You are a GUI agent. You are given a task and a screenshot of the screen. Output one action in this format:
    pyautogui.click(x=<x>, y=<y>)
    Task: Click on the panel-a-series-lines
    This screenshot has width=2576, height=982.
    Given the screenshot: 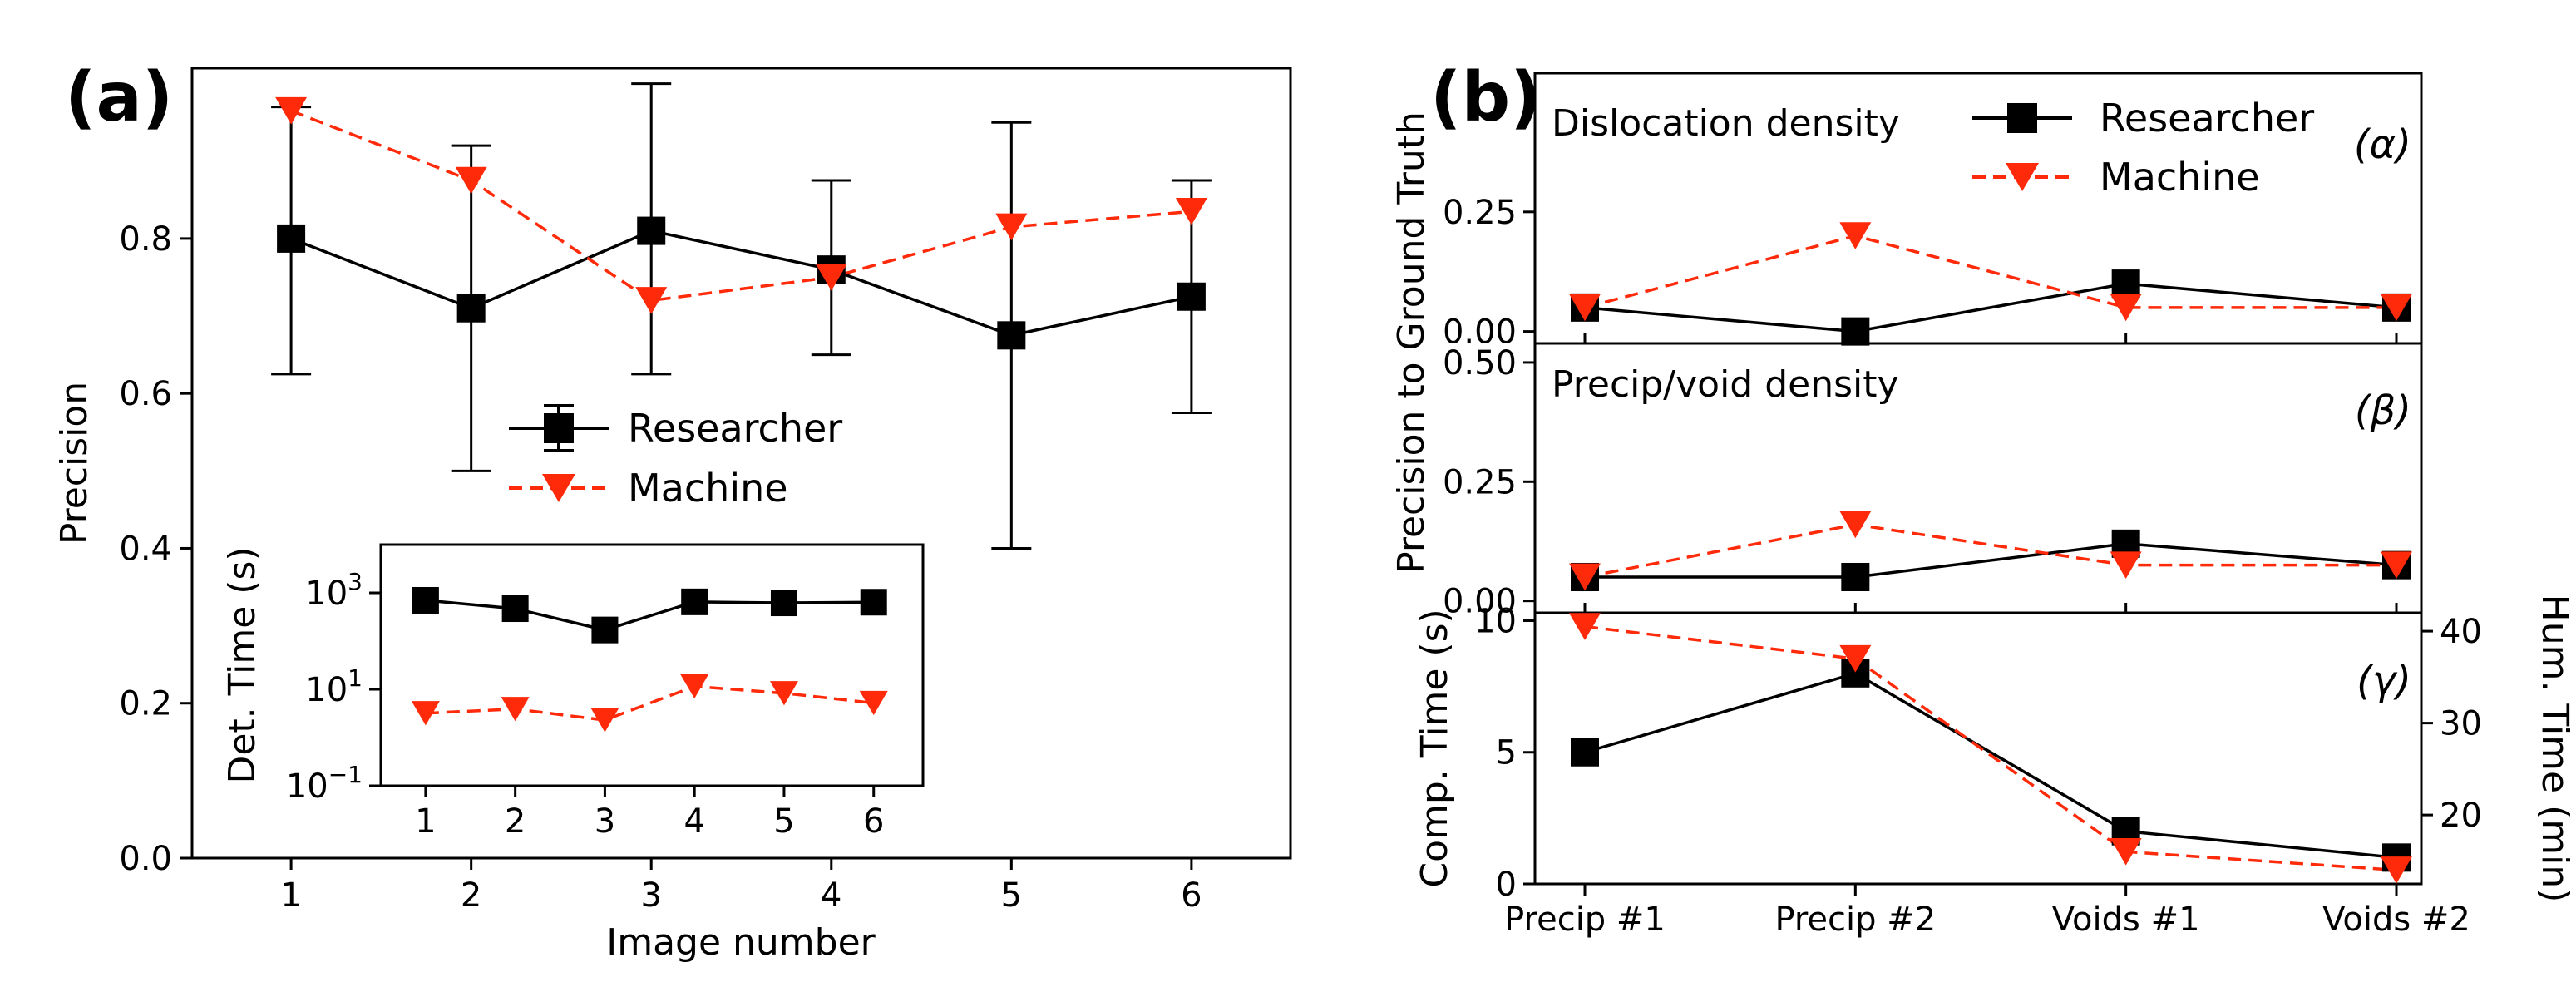 What is the action you would take?
    pyautogui.click(x=741, y=223)
    